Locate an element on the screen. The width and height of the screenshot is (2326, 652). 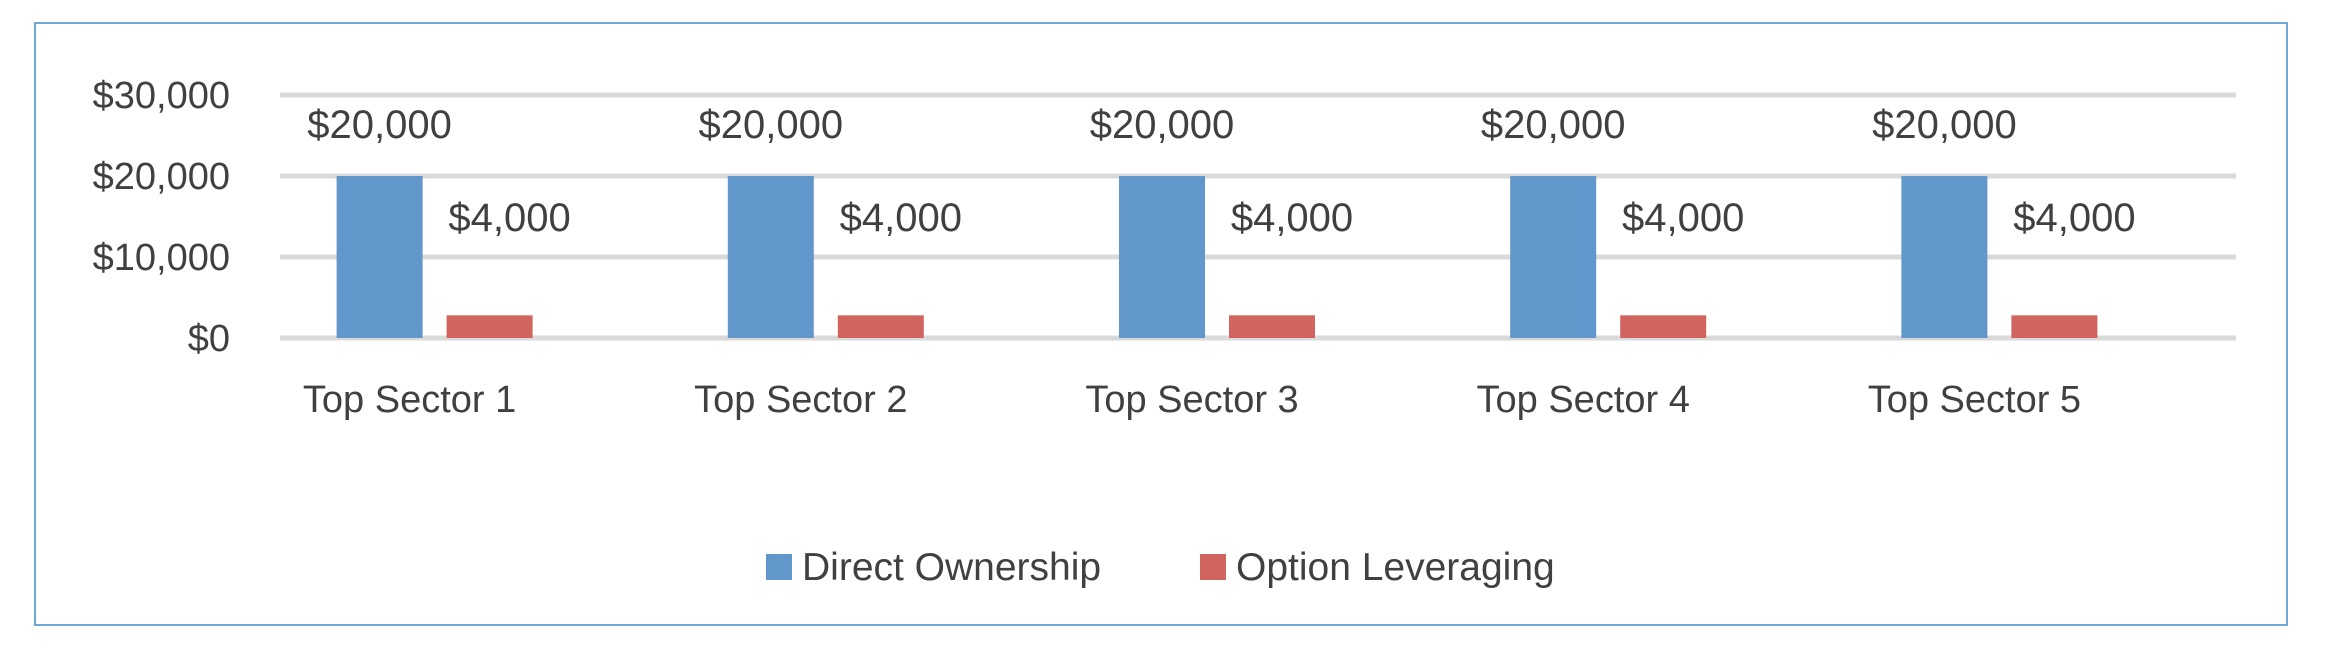
y-tick-label: $20,000 is located at coordinates (161, 177).